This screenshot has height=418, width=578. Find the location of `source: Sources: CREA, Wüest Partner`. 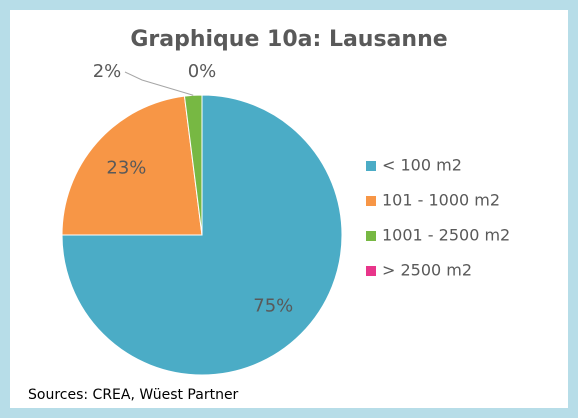

source: Sources: CREA, Wüest Partner is located at coordinates (133, 395).